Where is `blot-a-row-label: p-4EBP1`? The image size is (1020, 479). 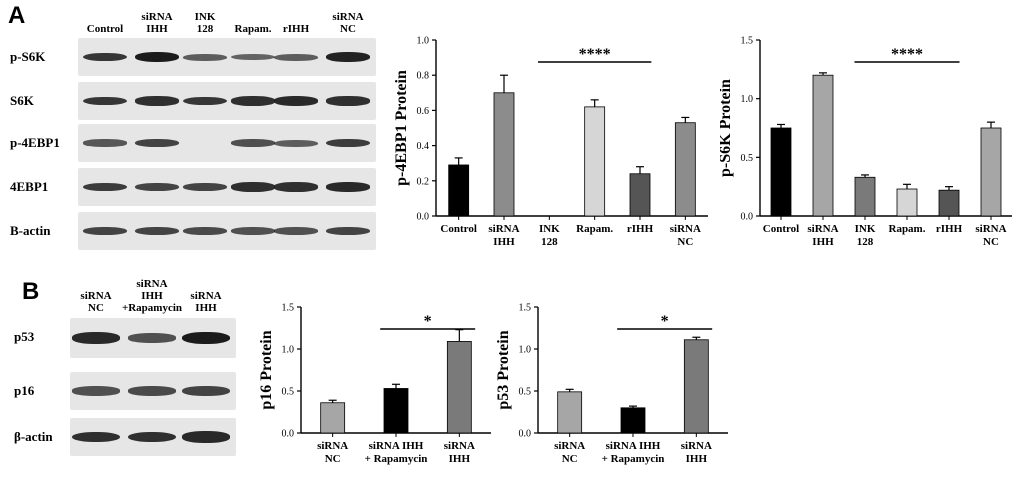
blot-a-row-label: p-4EBP1 is located at coordinates (35, 142).